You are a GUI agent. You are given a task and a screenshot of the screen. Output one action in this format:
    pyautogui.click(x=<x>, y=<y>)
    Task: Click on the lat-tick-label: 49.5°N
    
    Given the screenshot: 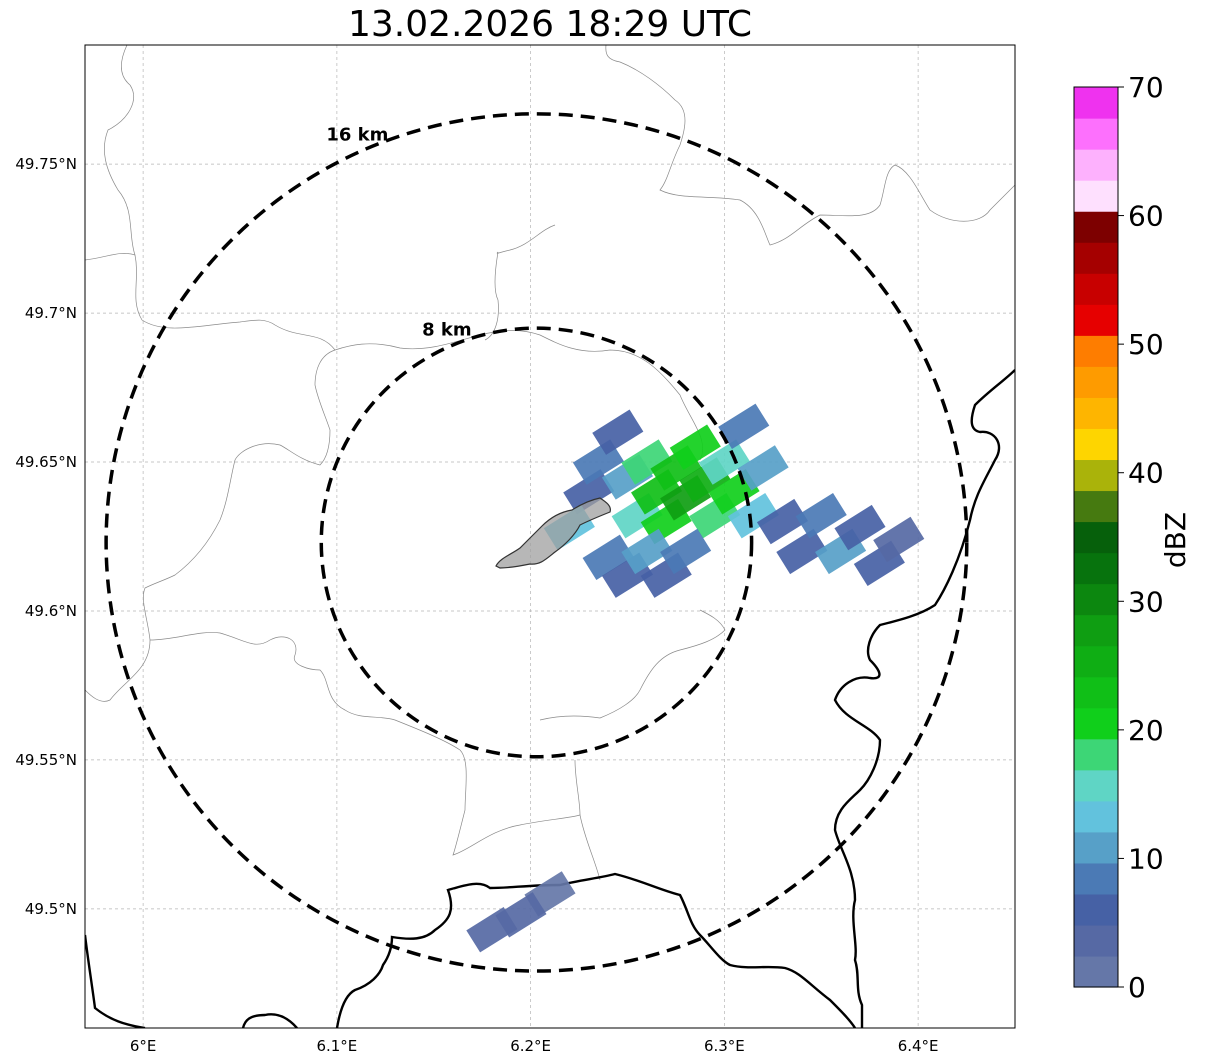 What is the action you would take?
    pyautogui.click(x=51, y=909)
    